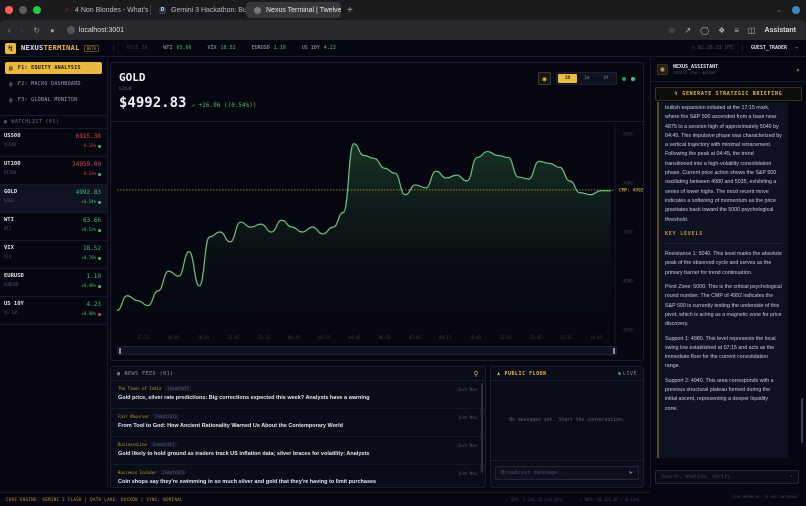  Describe the element at coordinates (415, 337) in the screenshot. I see `svg-text: 07:45` at that location.